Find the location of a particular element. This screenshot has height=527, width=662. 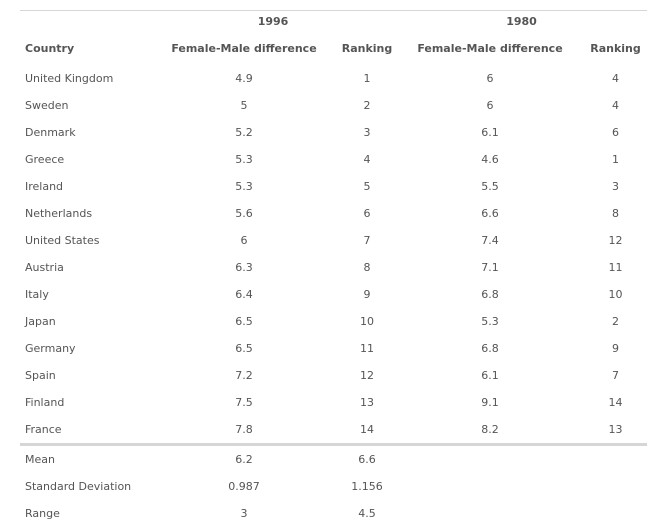

diff-1996-cell: 5.6 is located at coordinates (244, 213).